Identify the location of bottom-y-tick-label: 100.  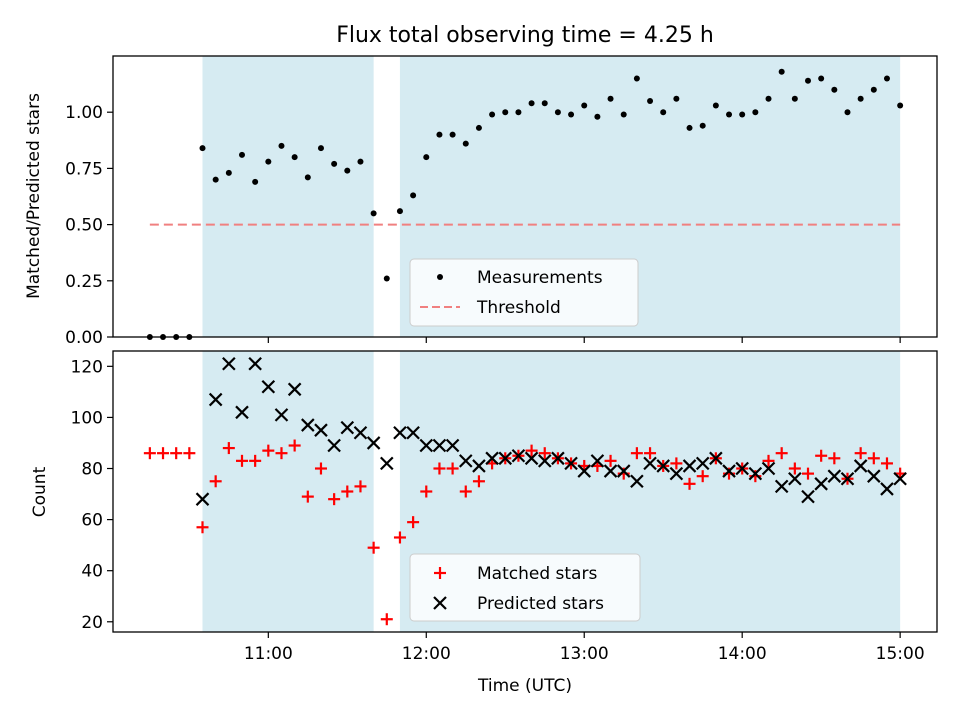
(87, 418).